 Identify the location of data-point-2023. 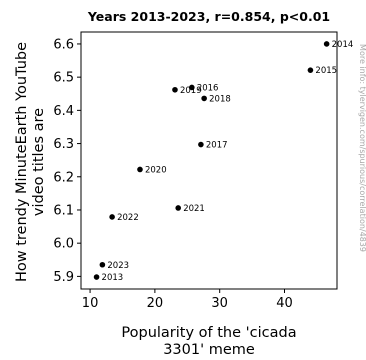
(102, 264).